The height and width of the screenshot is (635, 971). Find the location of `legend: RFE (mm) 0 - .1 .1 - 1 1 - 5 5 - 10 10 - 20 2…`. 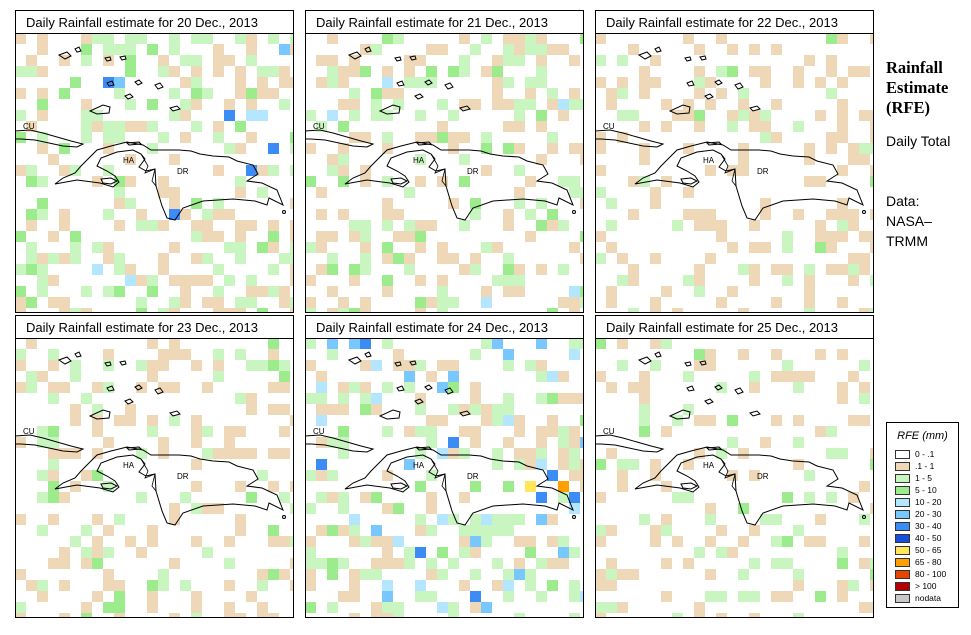

legend: RFE (mm) 0 - .1 .1 - 1 1 - 5 5 - 10 10 - 20 2… is located at coordinates (922, 515).